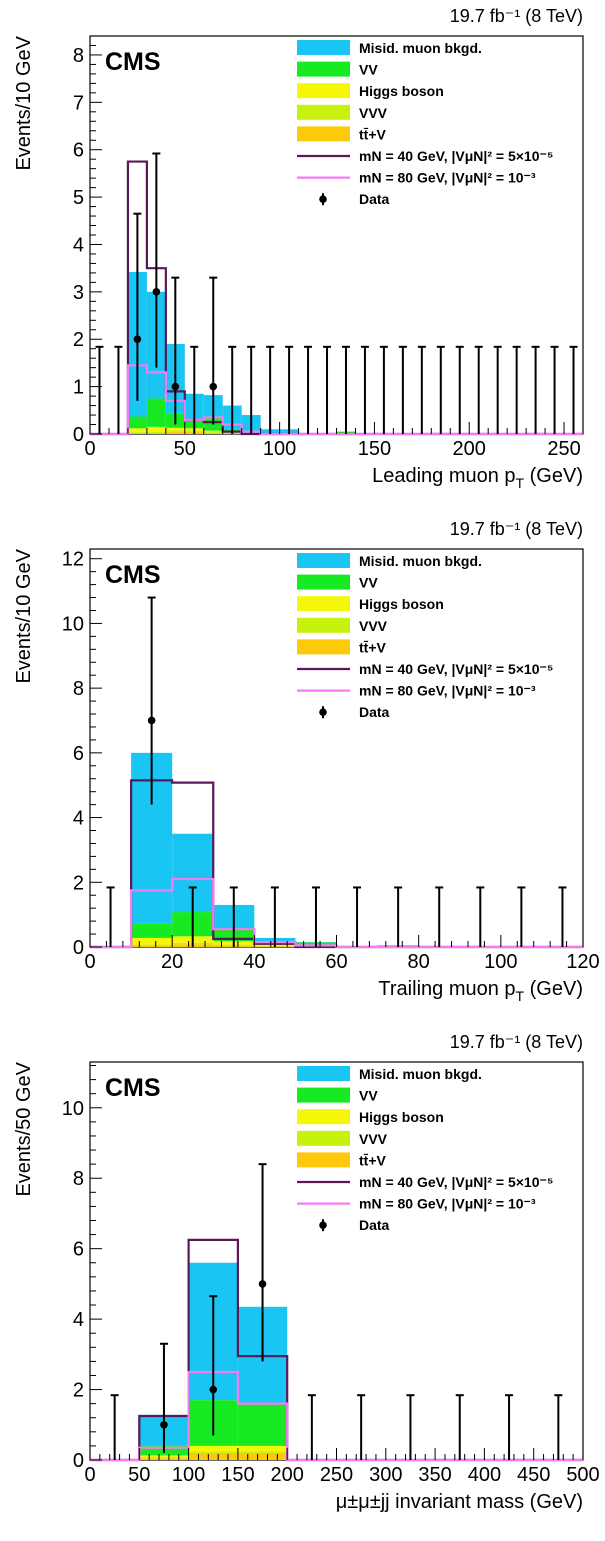 The image size is (605, 1541). Describe the element at coordinates (582, 1475) in the screenshot. I see `x-tick-label-500: 500` at that location.